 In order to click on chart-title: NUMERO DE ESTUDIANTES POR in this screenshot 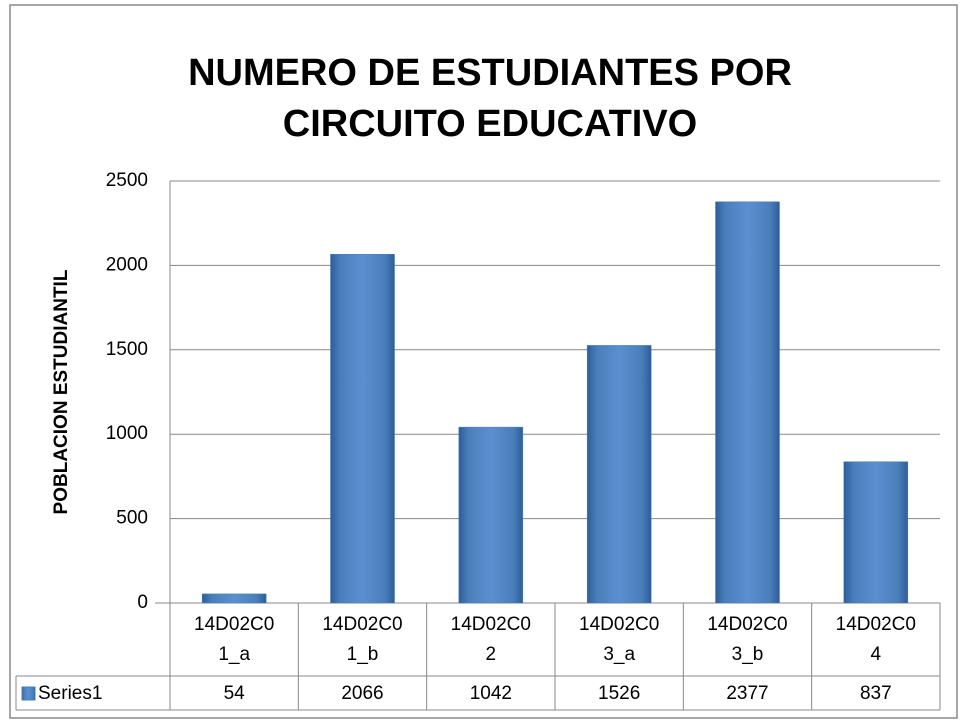, I will do `click(490, 73)`.